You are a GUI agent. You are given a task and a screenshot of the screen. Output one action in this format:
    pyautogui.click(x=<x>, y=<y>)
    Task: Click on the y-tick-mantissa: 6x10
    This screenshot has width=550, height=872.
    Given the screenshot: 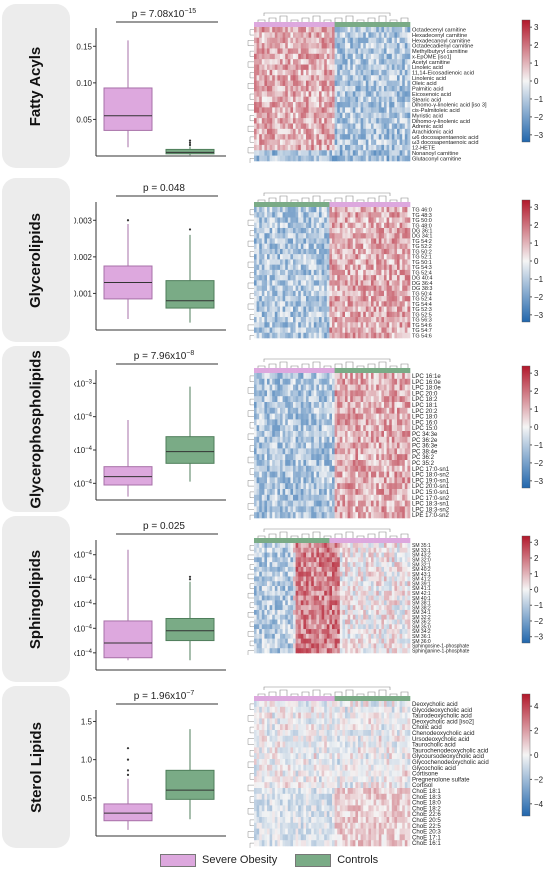 What is the action you would take?
    pyautogui.click(x=80, y=450)
    